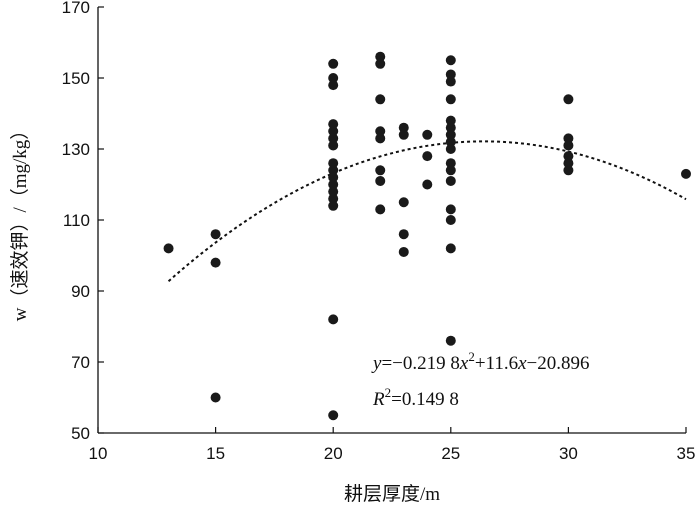 The width and height of the screenshot is (700, 508). What do you see at coordinates (80, 291) in the screenshot?
I see `y-tick-label: 90` at bounding box center [80, 291].